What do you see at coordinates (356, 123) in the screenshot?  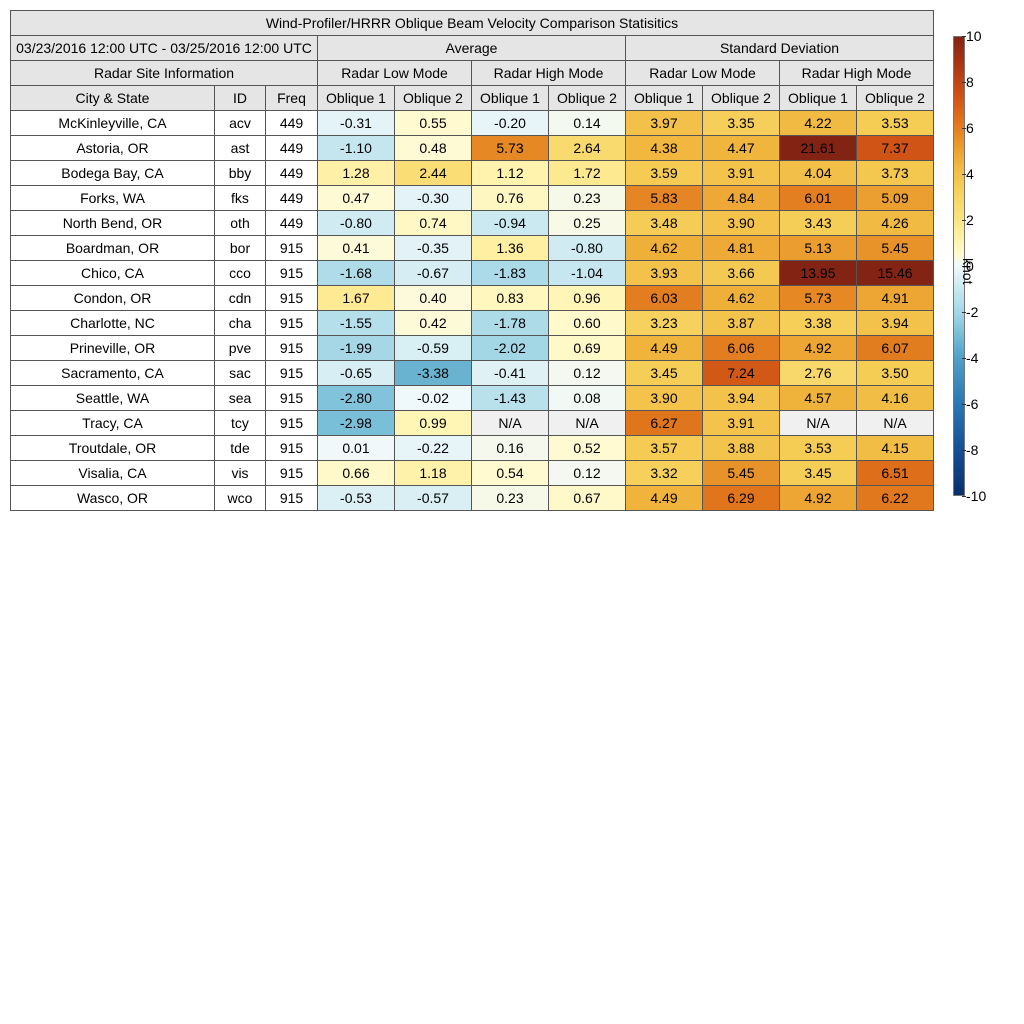 I see `avg-low-oblique1-cell: -0.31` at bounding box center [356, 123].